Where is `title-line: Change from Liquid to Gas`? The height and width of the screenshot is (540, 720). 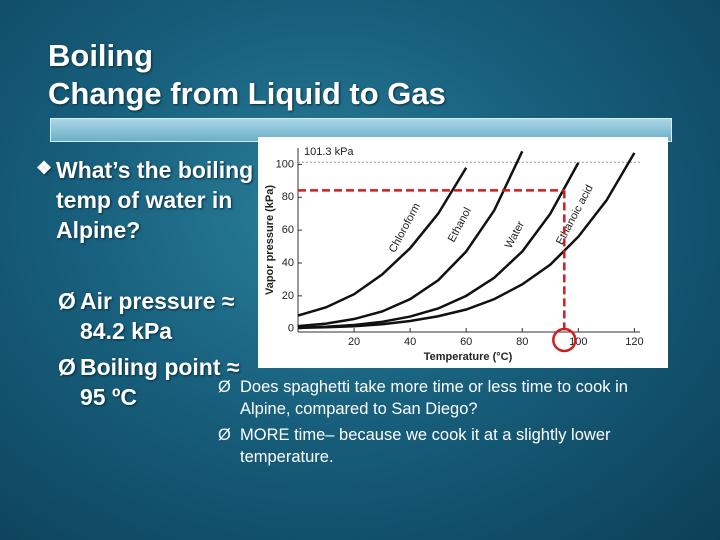 title-line: Change from Liquid to Gas is located at coordinates (247, 93).